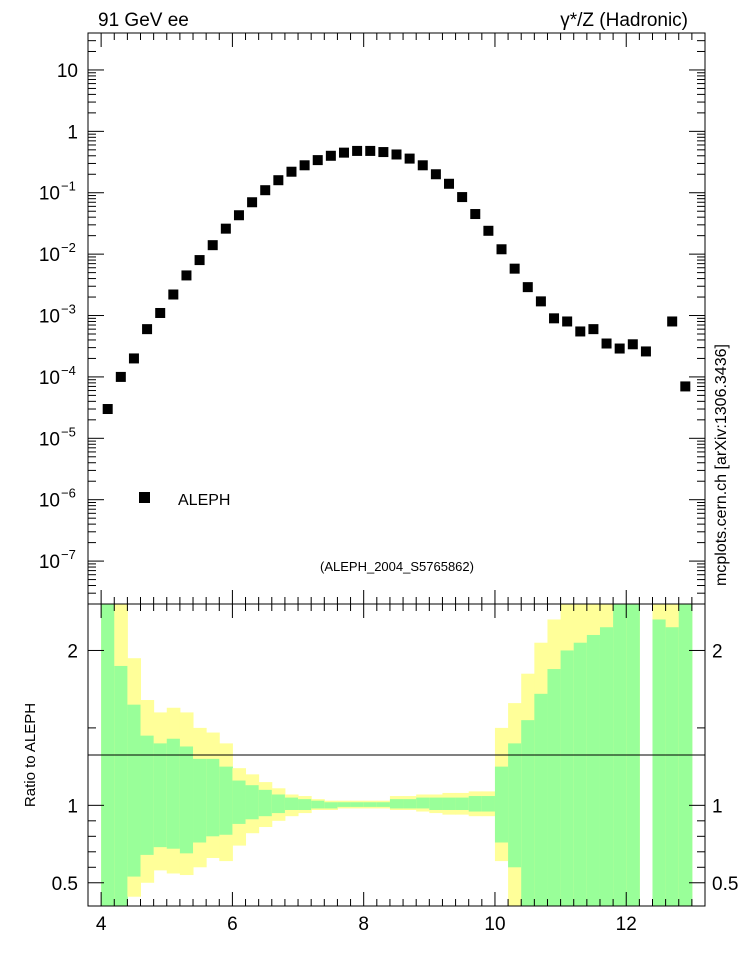 The height and width of the screenshot is (972, 746). I want to click on ratio-y-tick-label: 2, so click(717, 651).